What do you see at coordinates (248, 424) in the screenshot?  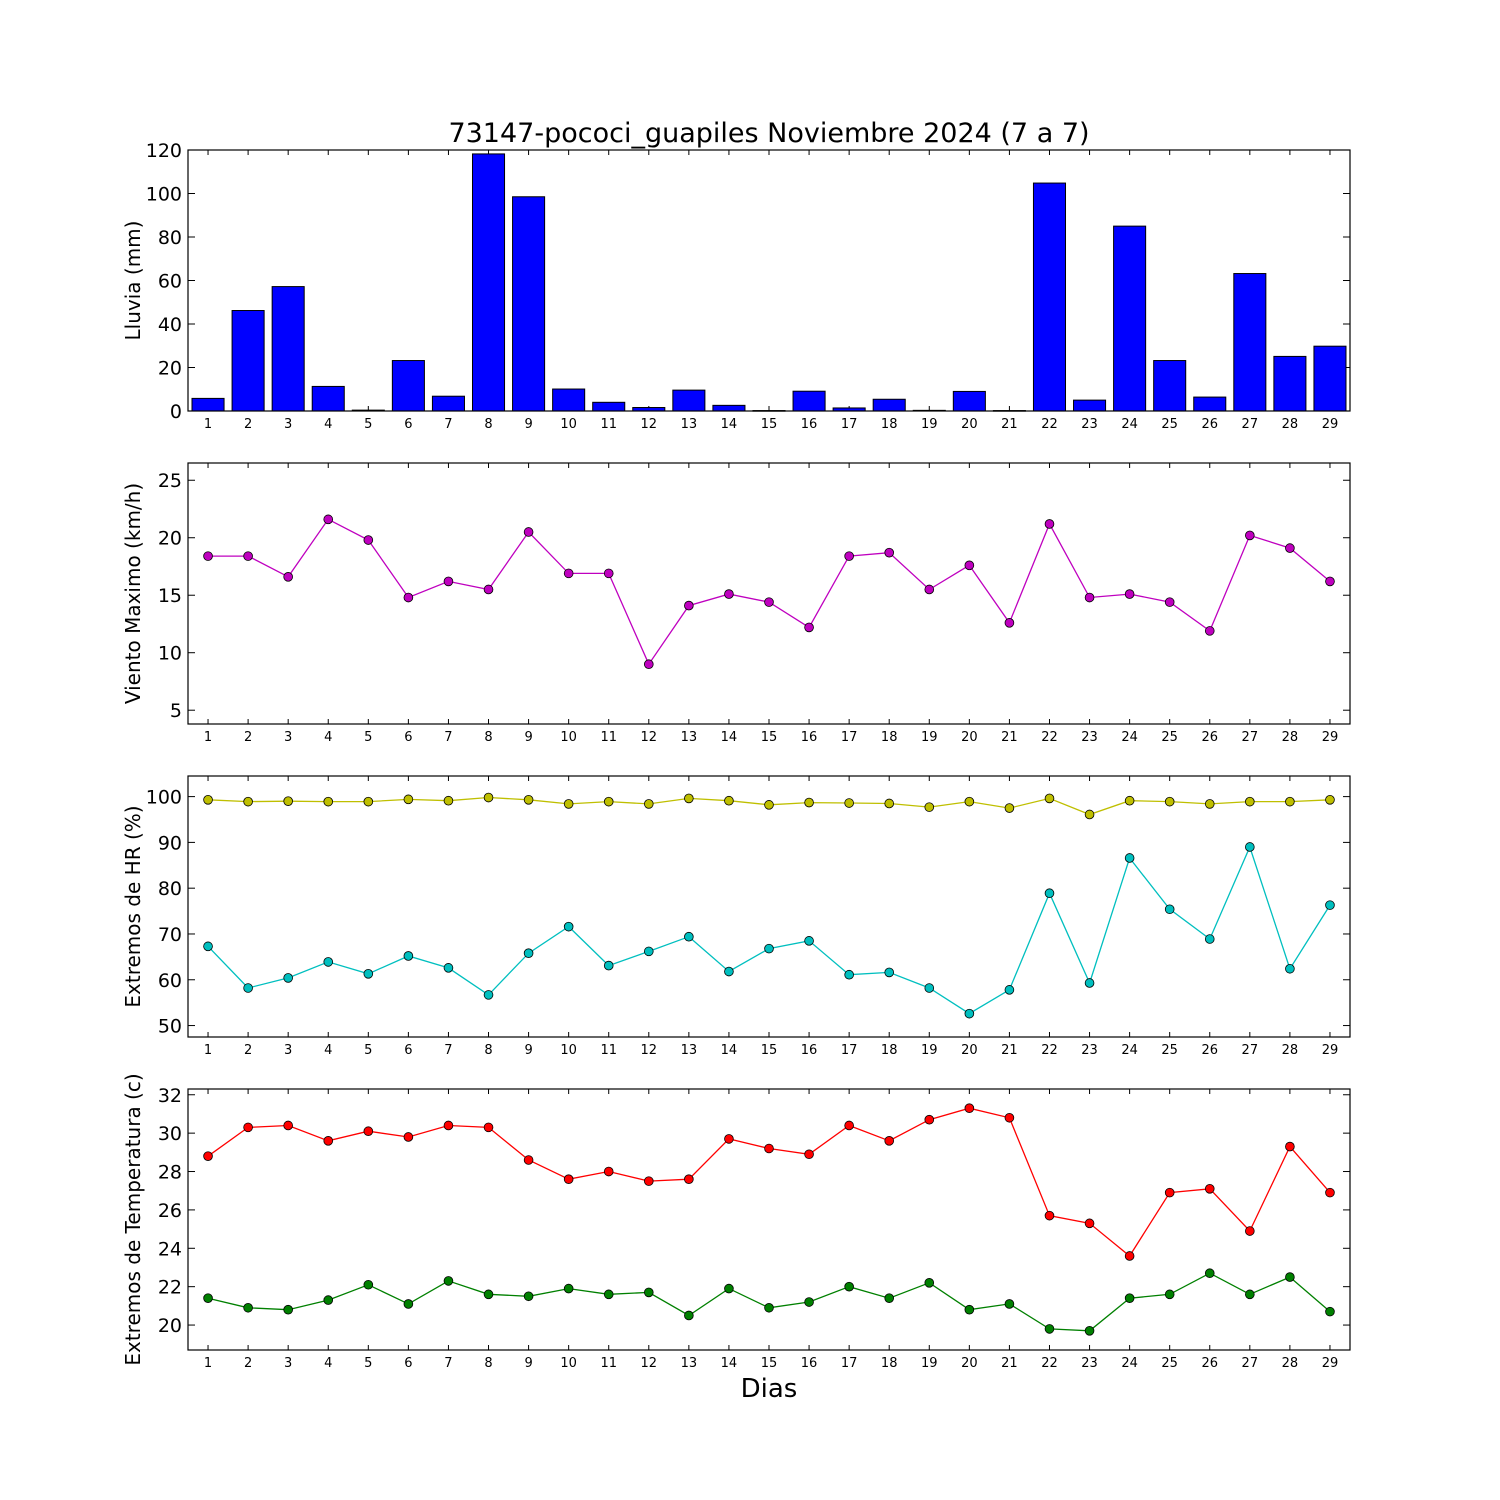 I see `x-tick-label: 2` at bounding box center [248, 424].